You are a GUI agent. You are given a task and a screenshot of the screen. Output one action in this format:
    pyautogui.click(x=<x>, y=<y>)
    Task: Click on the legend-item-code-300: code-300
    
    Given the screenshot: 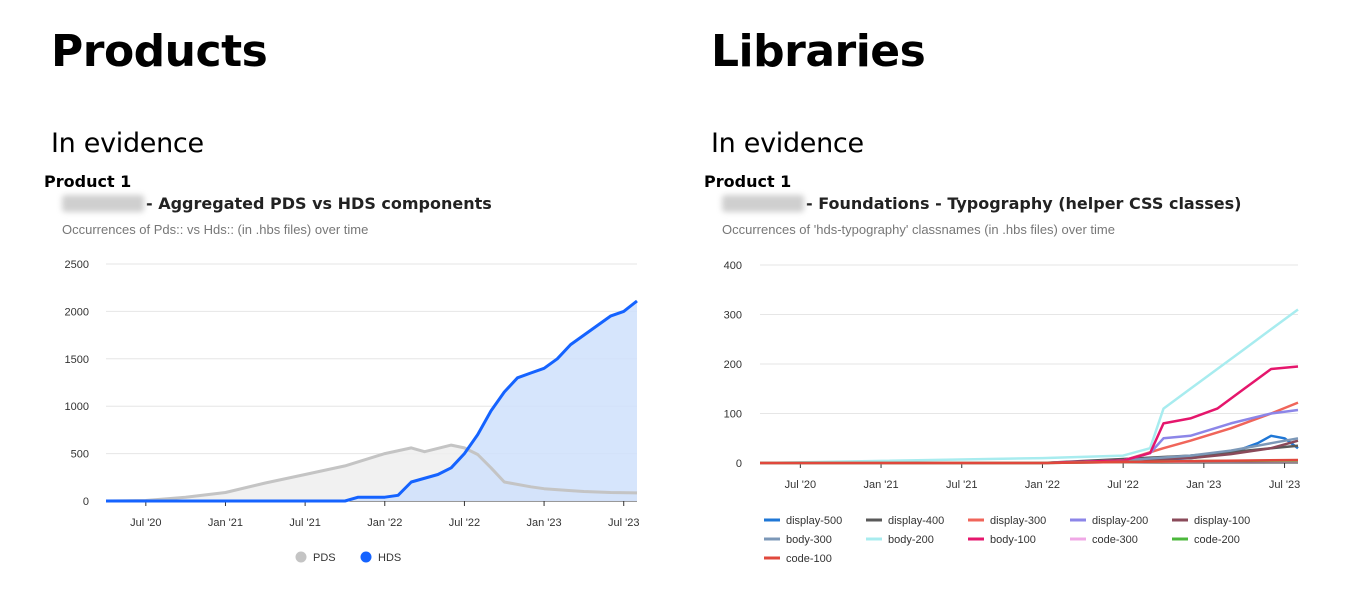 What is the action you would take?
    pyautogui.click(x=1104, y=540)
    